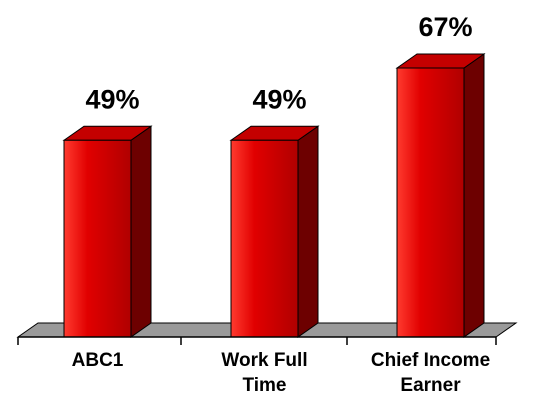 The height and width of the screenshot is (408, 534). Describe the element at coordinates (430, 360) in the screenshot. I see `category-label-line: Chief Income` at that location.